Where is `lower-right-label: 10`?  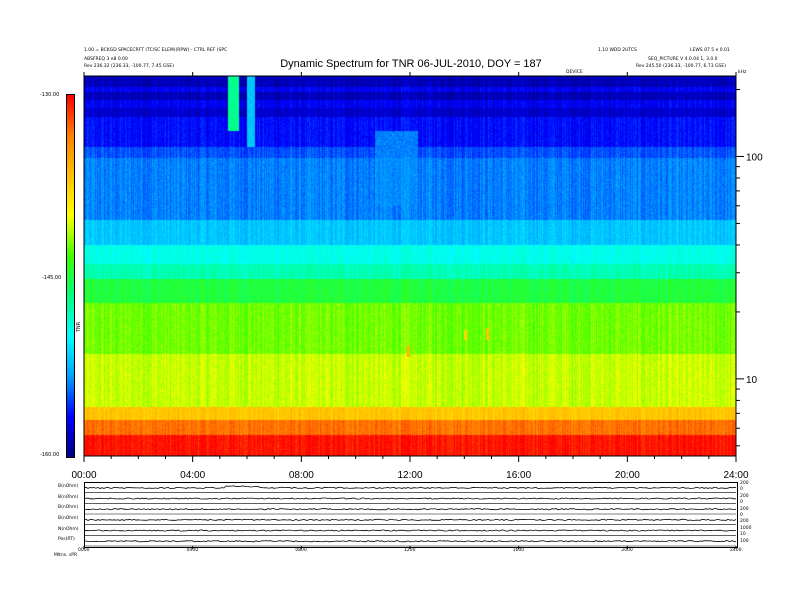 lower-right-label: 10 is located at coordinates (743, 535).